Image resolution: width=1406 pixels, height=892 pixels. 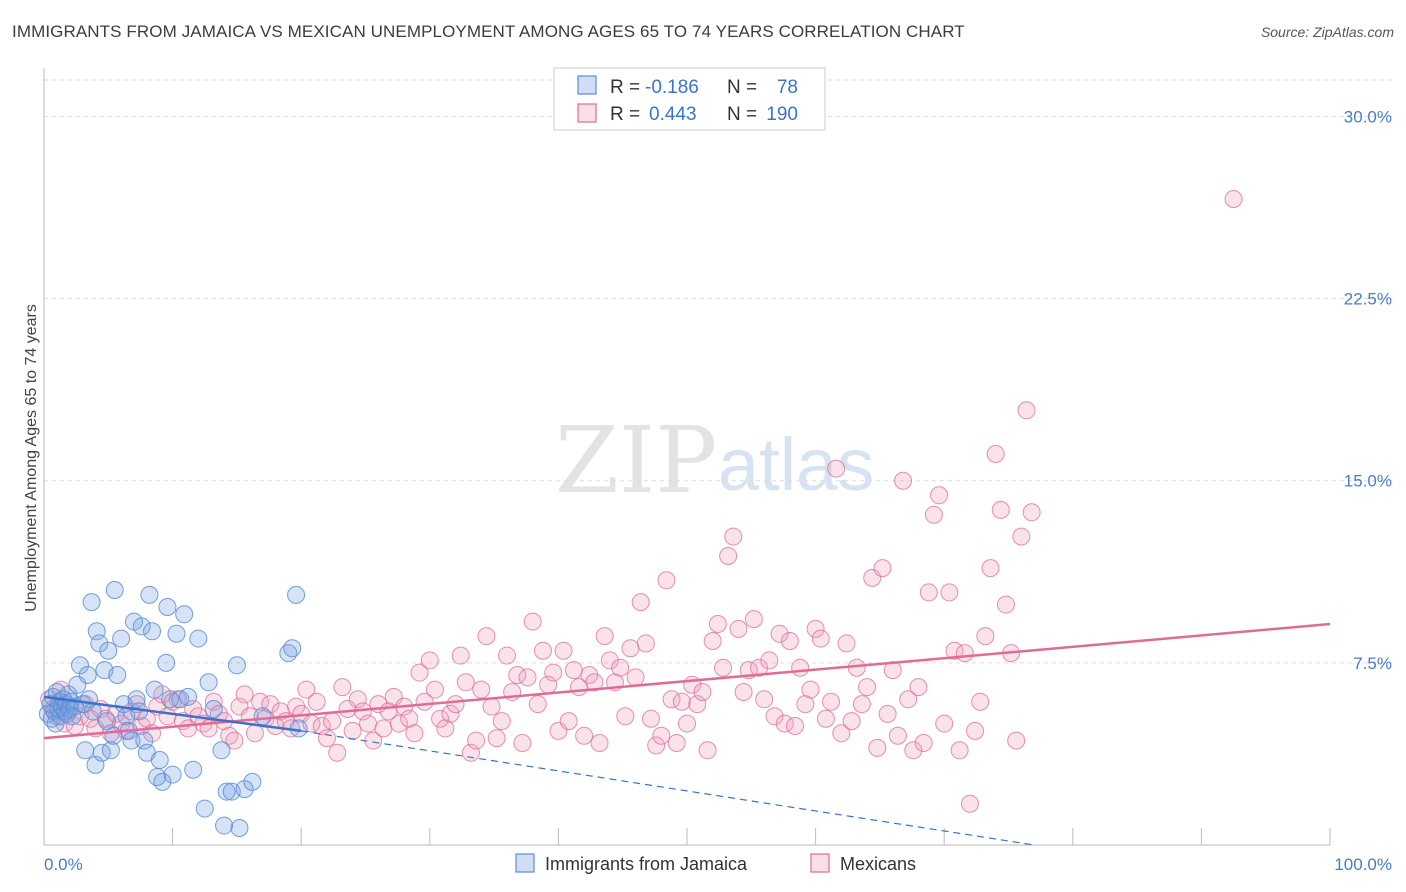 What do you see at coordinates (878, 864) in the screenshot?
I see `bottom-legend-label-mexicans: Mexicans` at bounding box center [878, 864].